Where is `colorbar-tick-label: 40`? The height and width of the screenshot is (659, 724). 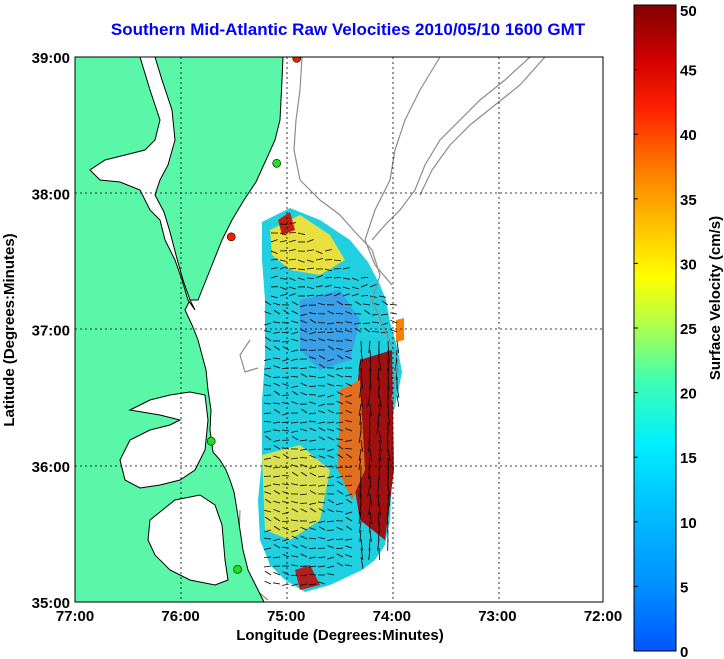 colorbar-tick-label: 40 is located at coordinates (688, 135).